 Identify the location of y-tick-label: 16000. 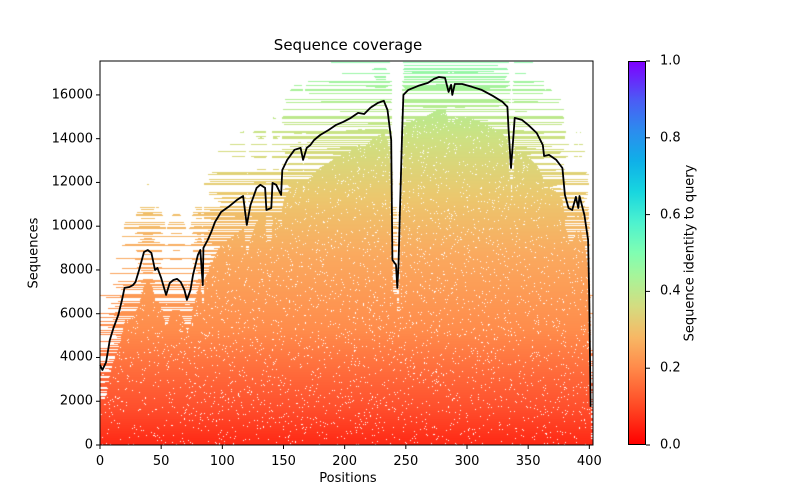
(72, 95).